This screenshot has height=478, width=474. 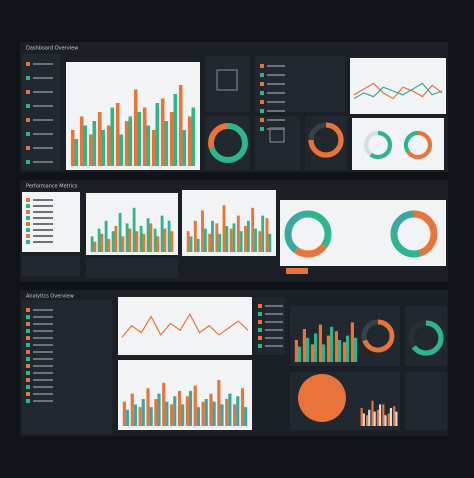 I want to click on line, so click(x=398, y=91).